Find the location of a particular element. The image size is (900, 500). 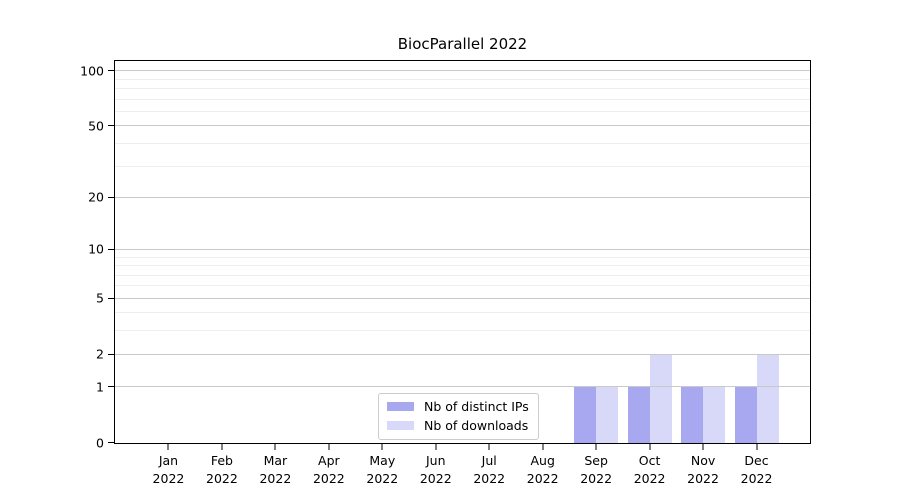

x-tick-feb is located at coordinates (222, 447).